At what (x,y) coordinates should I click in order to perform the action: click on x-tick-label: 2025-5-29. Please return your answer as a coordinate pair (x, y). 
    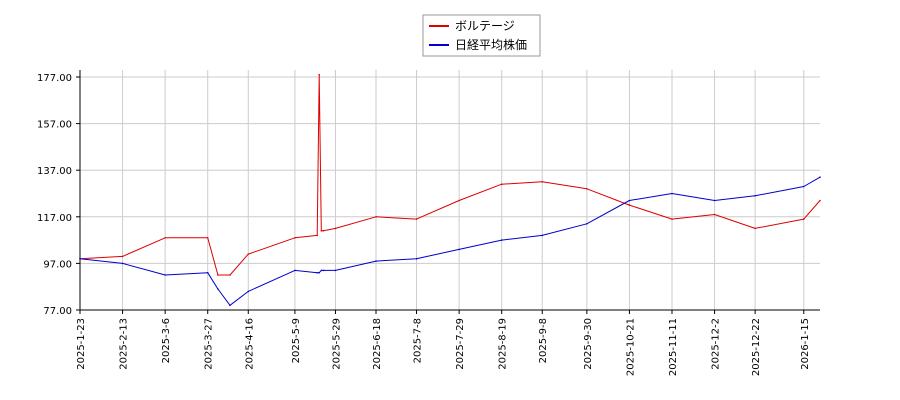
    Looking at the image, I should click on (336, 344).